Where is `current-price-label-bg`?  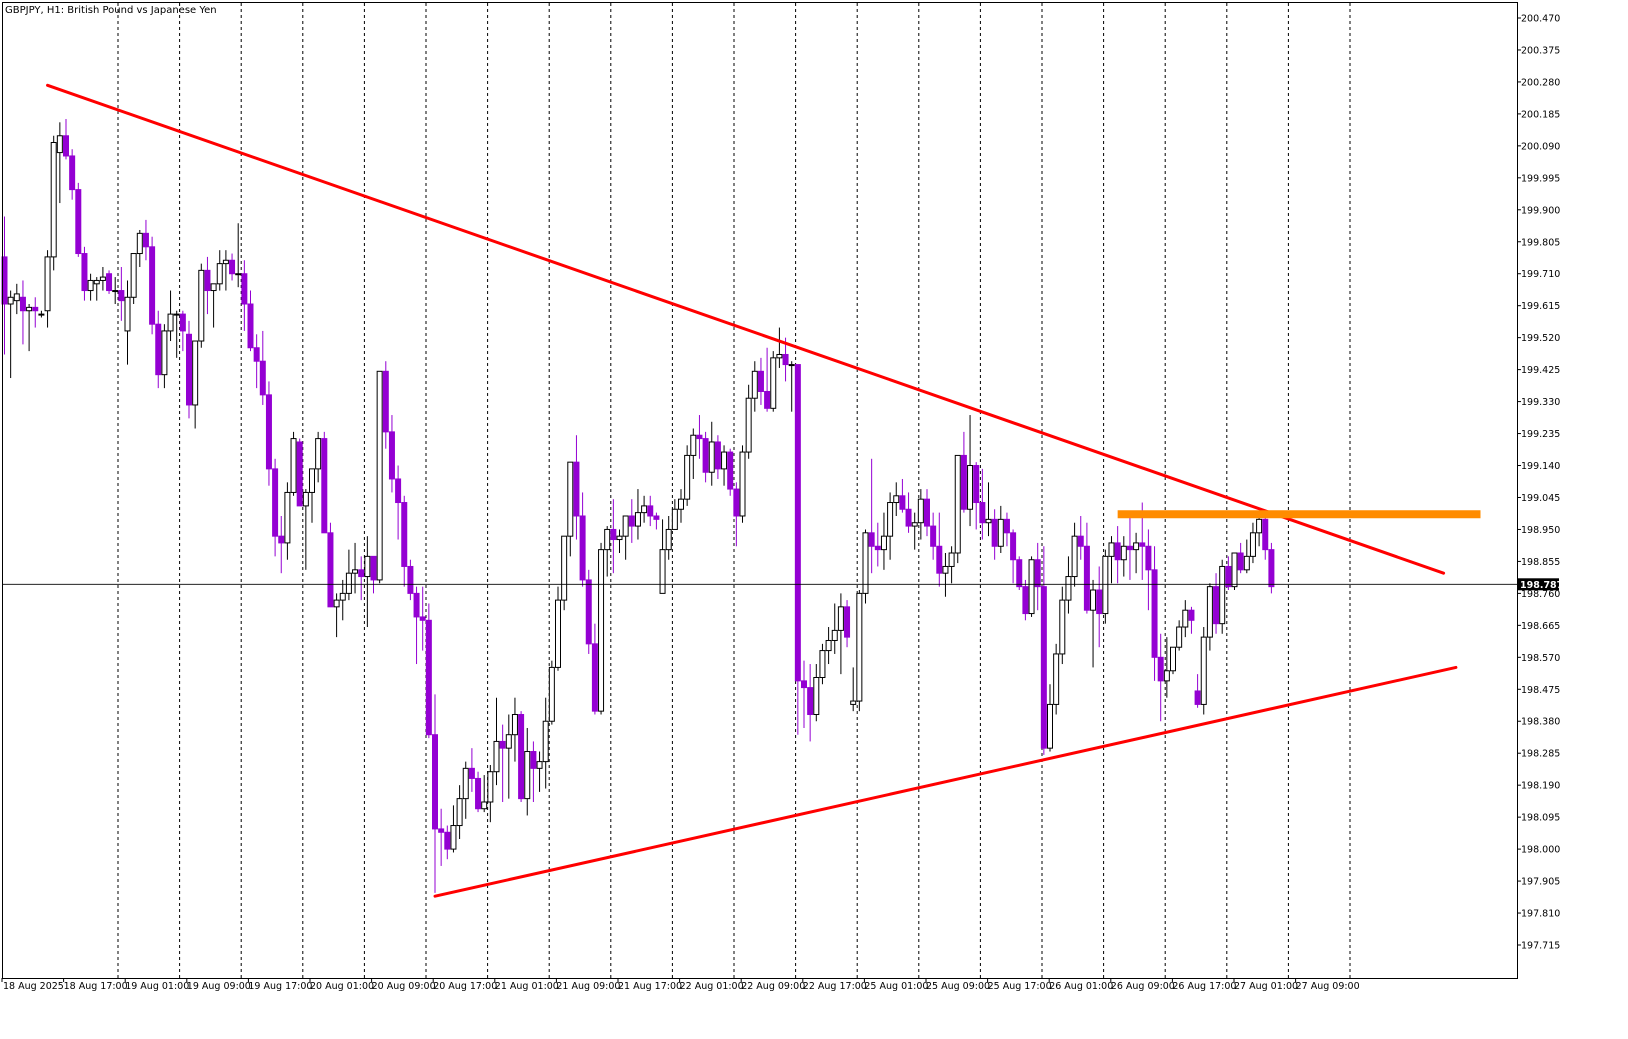 current-price-label-bg is located at coordinates (1538, 584).